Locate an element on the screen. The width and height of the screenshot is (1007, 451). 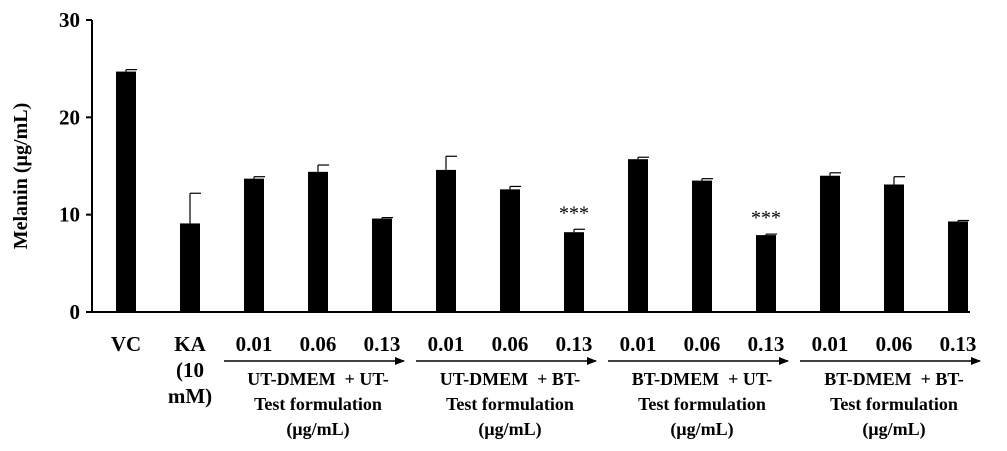
group-label: BT-DMEM + BT- is located at coordinates (893, 379).